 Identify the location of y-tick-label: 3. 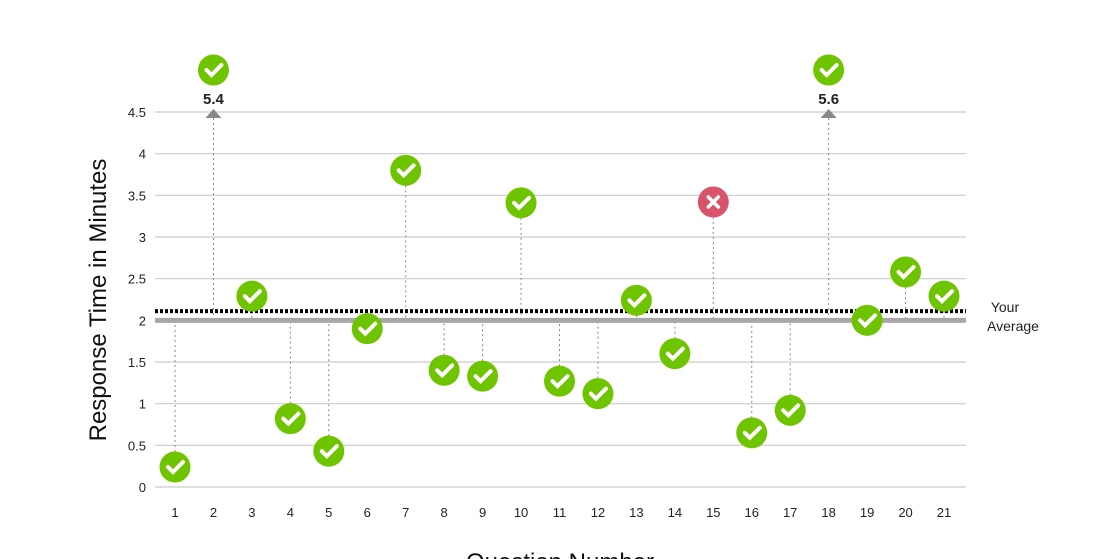
(142, 237).